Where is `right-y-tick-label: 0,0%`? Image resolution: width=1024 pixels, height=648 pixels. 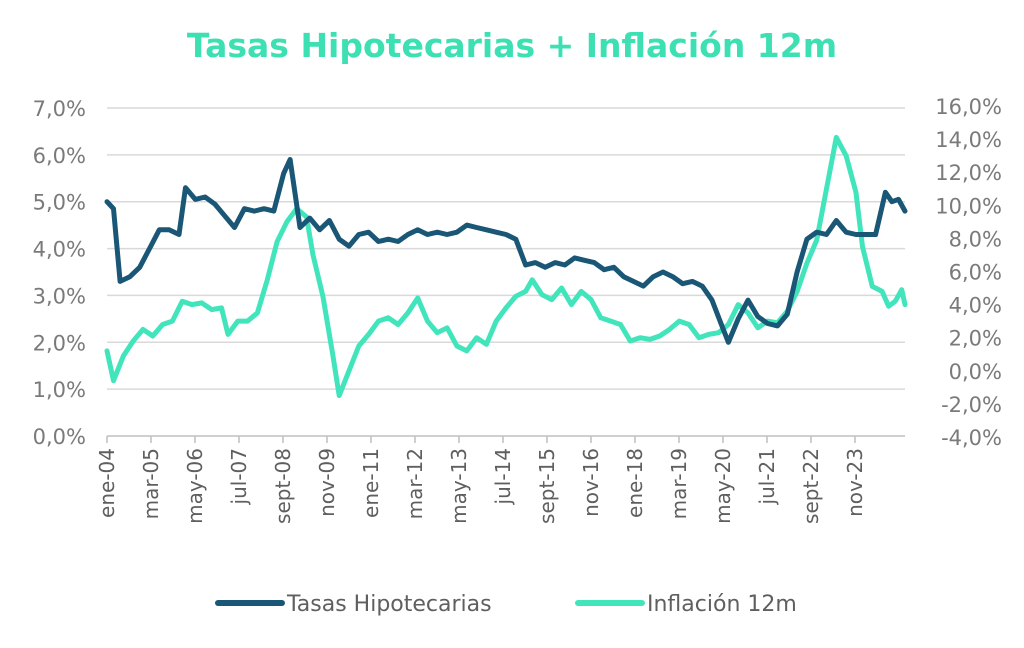 right-y-tick-label: 0,0% is located at coordinates (975, 372).